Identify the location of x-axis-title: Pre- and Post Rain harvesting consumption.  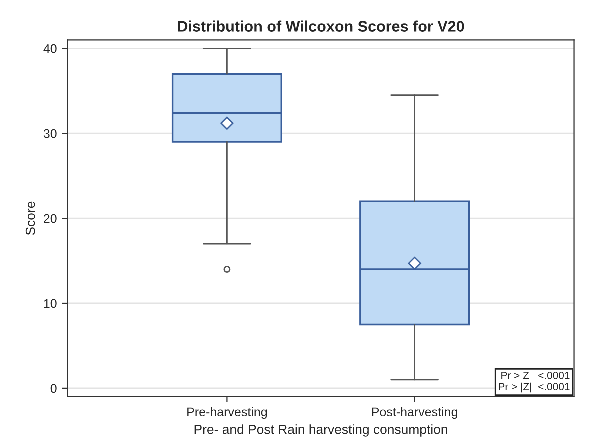
(321, 430).